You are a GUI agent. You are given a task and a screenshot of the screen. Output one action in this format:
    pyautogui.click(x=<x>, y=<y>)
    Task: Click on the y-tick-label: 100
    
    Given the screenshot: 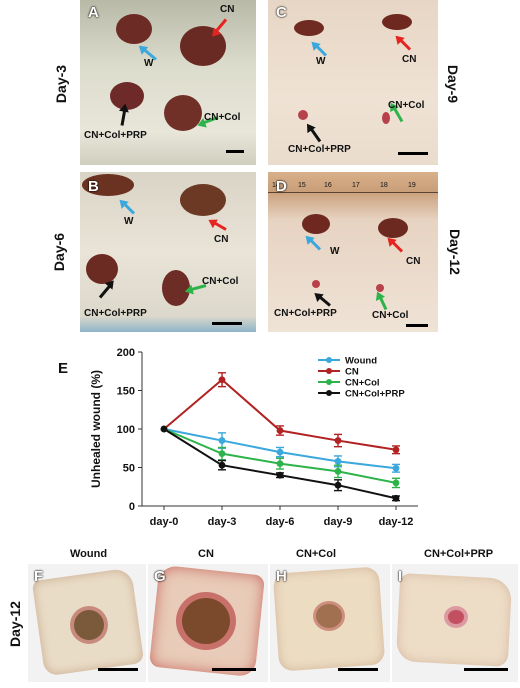 What is the action you would take?
    pyautogui.click(x=126, y=430)
    